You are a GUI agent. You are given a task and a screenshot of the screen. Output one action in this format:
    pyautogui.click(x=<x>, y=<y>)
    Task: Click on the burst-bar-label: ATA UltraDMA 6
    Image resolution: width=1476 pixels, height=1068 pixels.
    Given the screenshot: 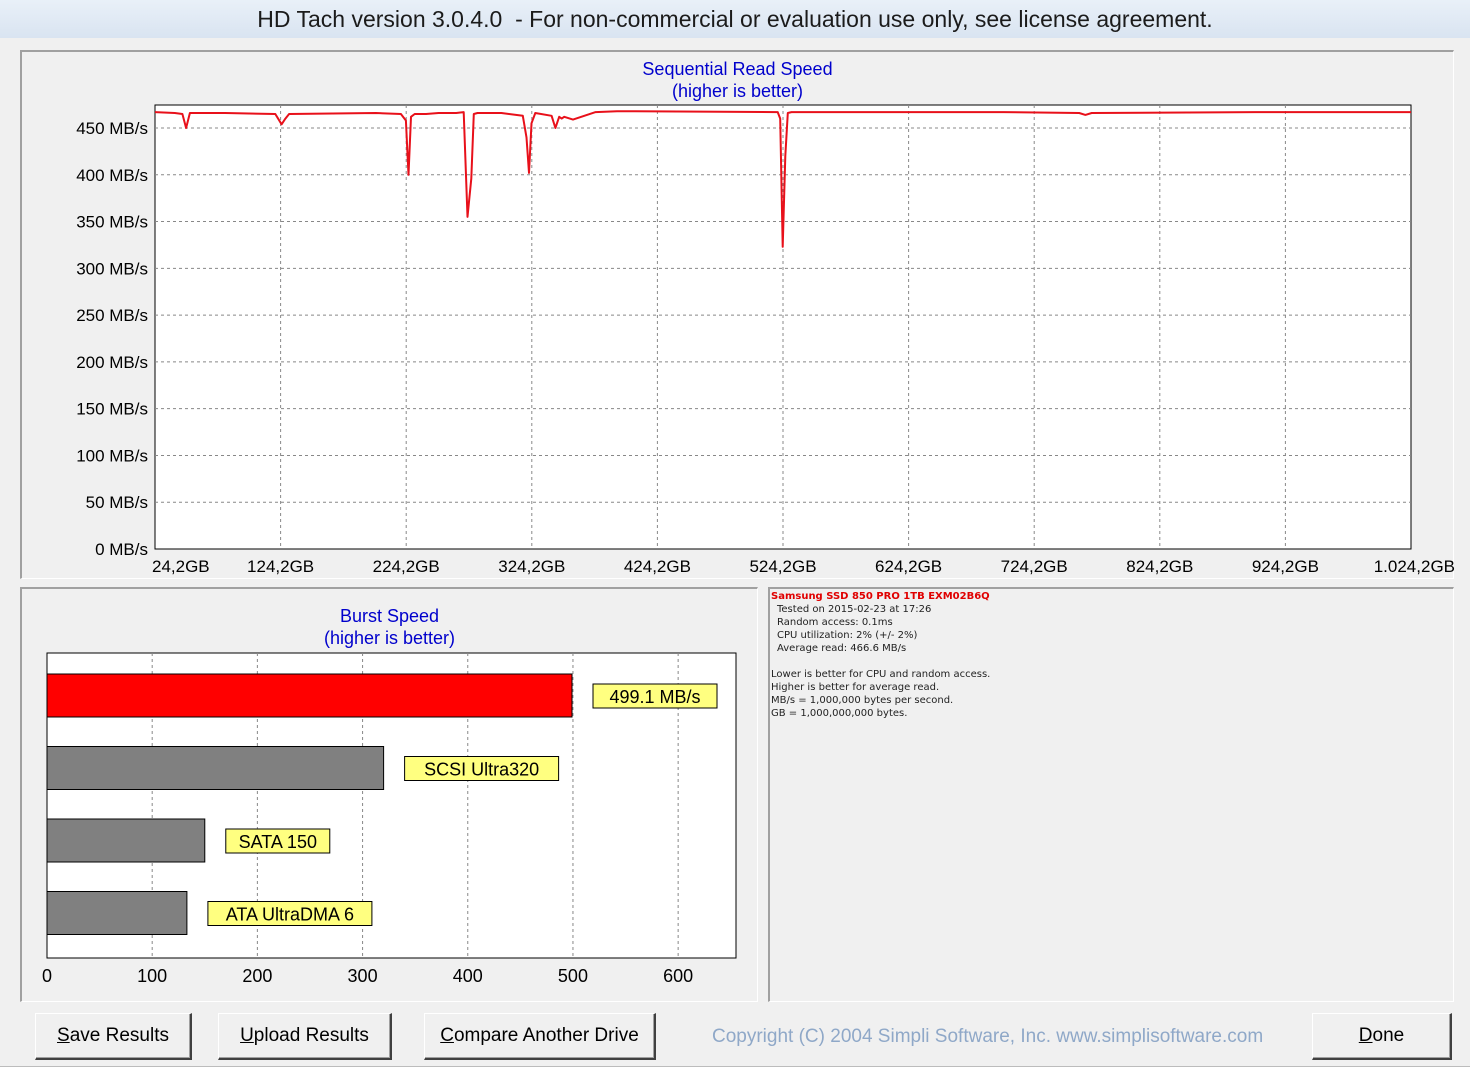 What is the action you would take?
    pyautogui.click(x=290, y=915)
    